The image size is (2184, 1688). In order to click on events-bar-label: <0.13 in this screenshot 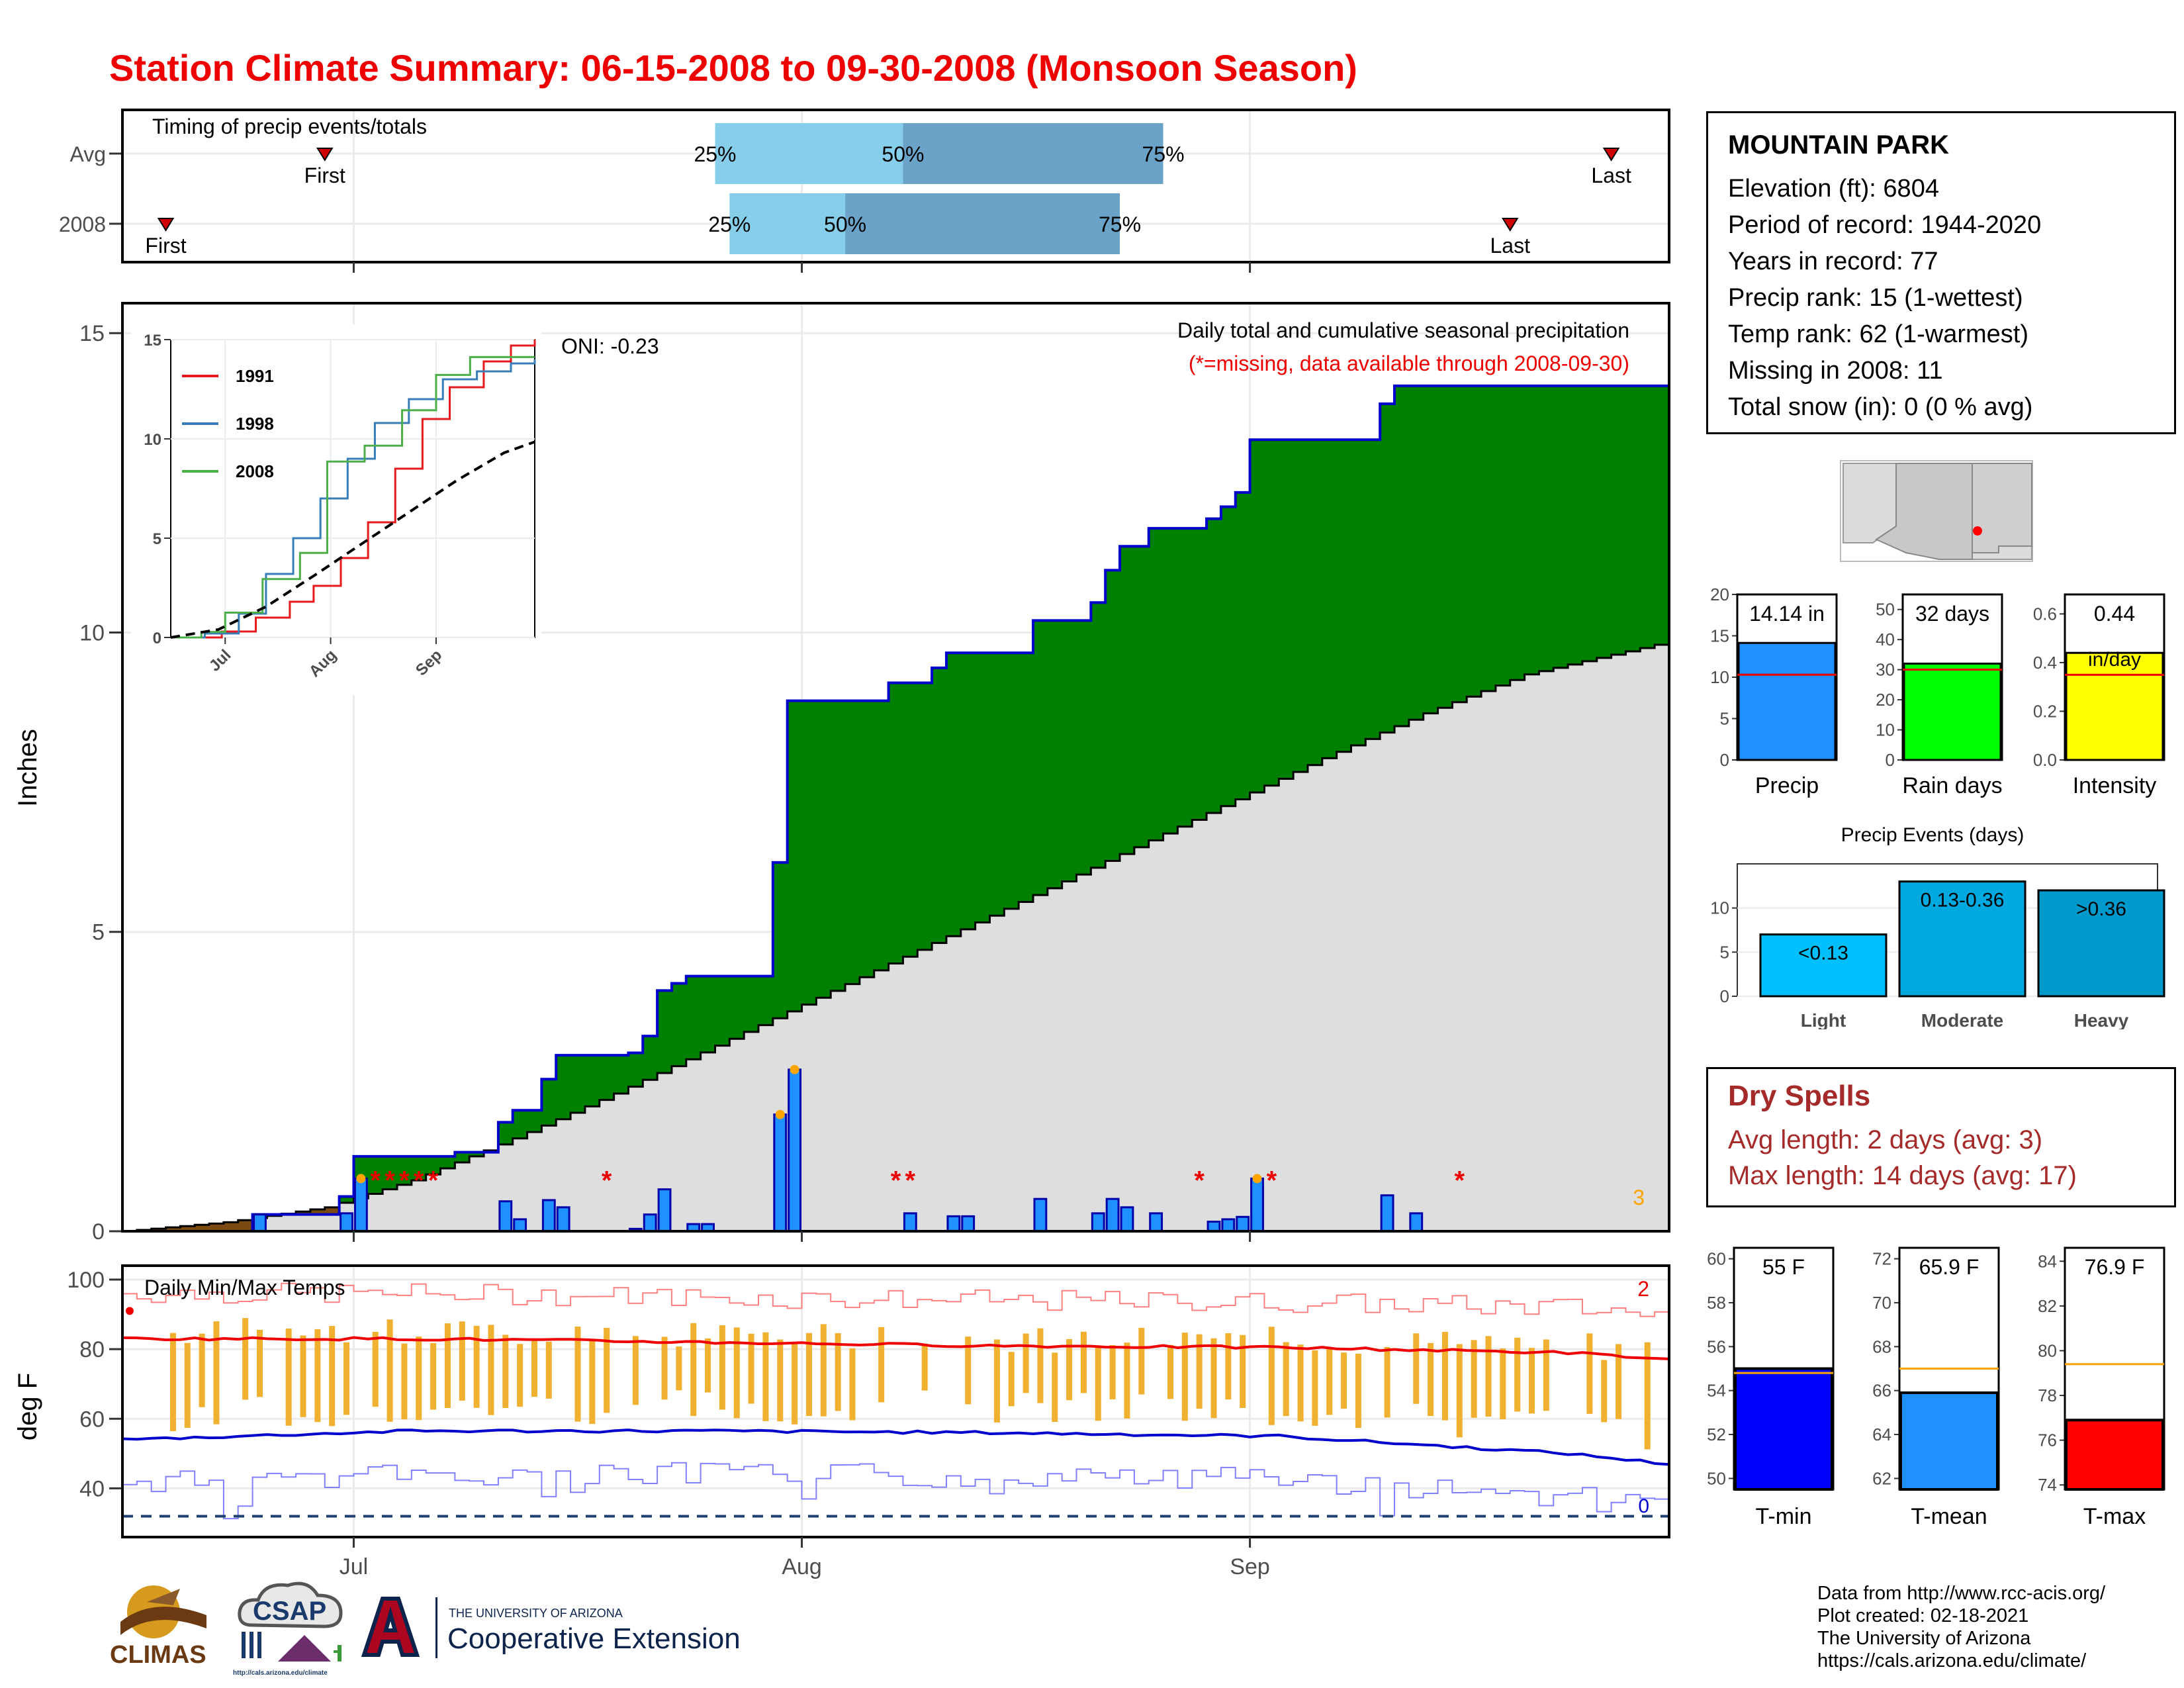, I will do `click(1823, 953)`.